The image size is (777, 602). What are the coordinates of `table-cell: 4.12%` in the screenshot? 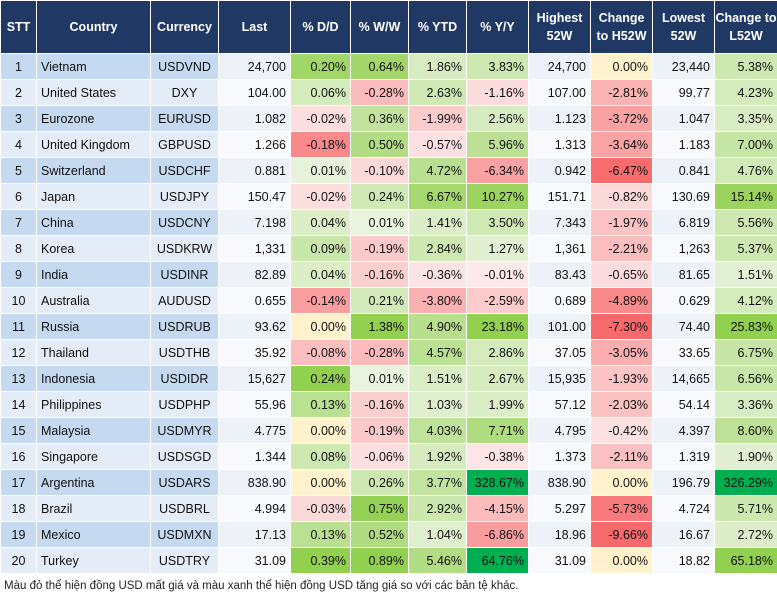 It's located at (745, 300).